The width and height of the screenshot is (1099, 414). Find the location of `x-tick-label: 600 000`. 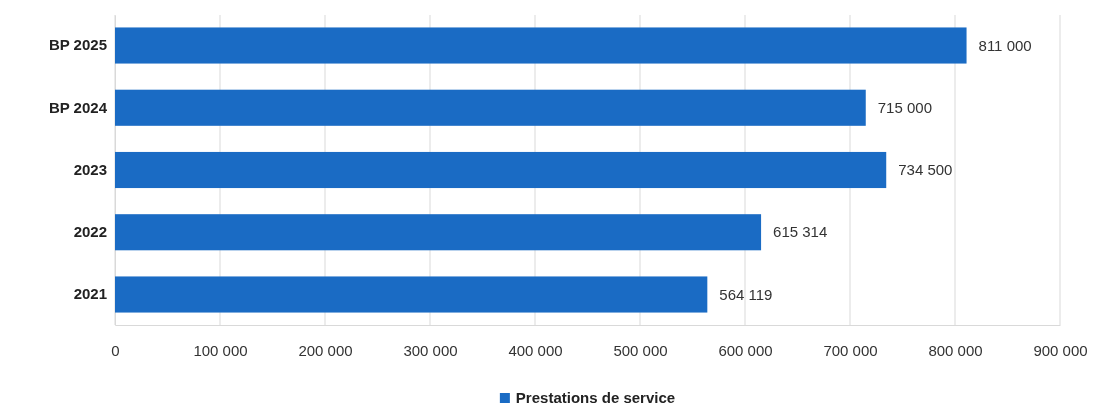

x-tick-label: 600 000 is located at coordinates (745, 350).